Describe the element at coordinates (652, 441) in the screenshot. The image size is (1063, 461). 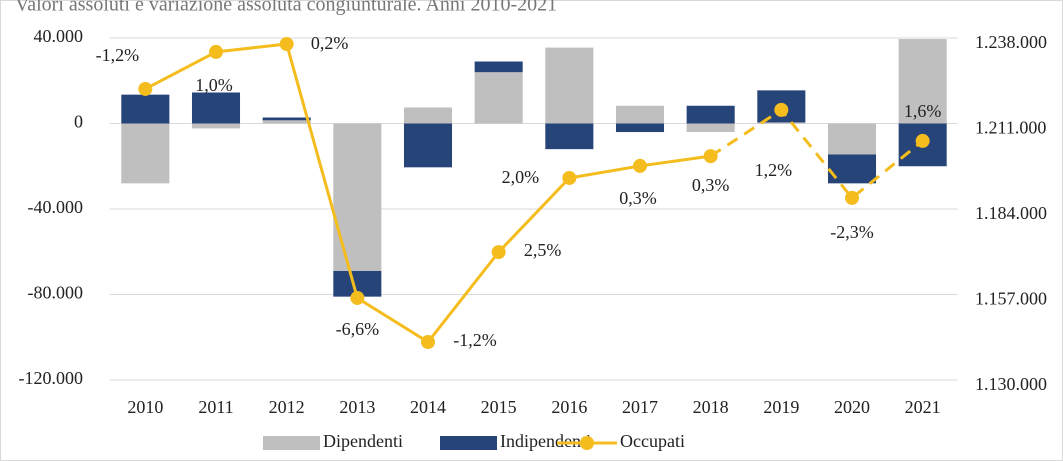
I see `legend-label: Occupati` at that location.